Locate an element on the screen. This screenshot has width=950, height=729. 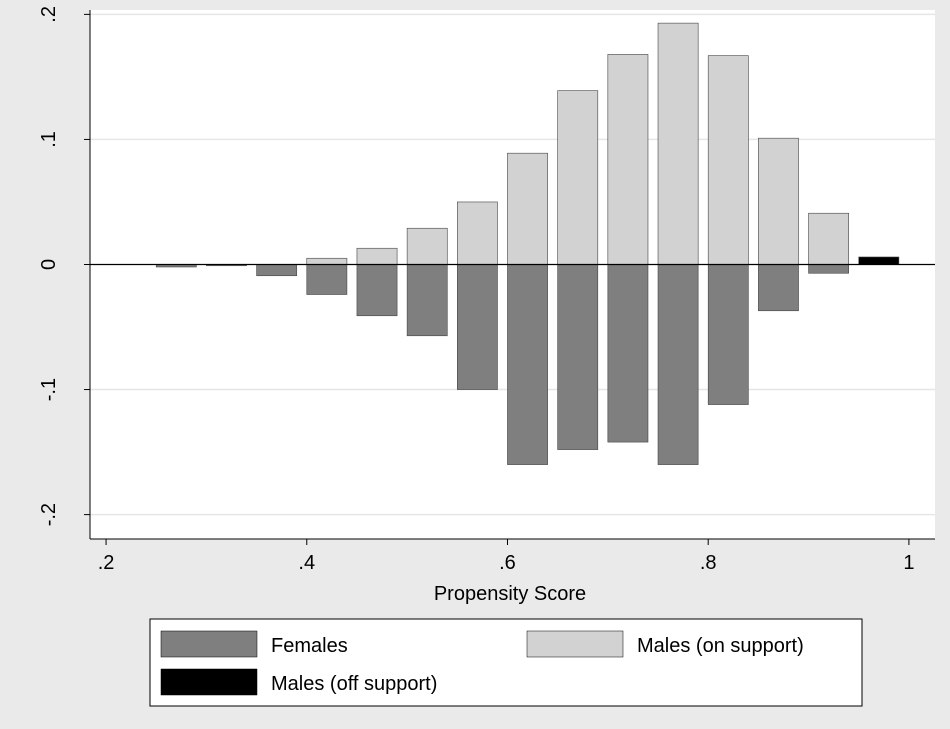
x-tick-label: .8 is located at coordinates (708, 563).